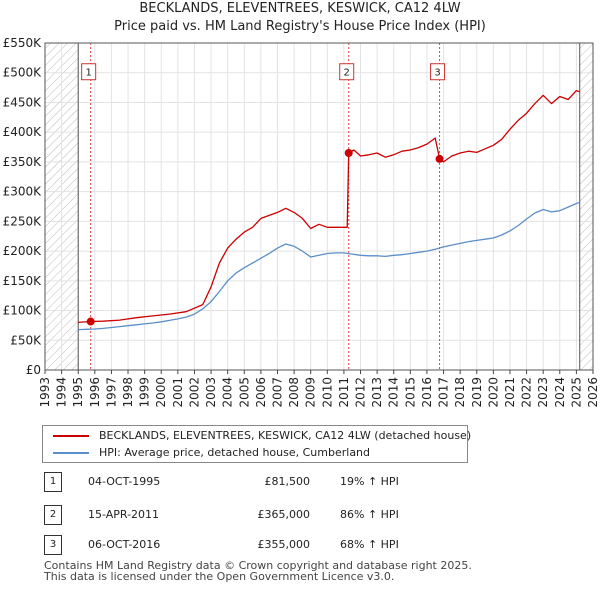 The image size is (600, 590). Describe the element at coordinates (178, 392) in the screenshot. I see `x-tick-label: 2001` at that location.